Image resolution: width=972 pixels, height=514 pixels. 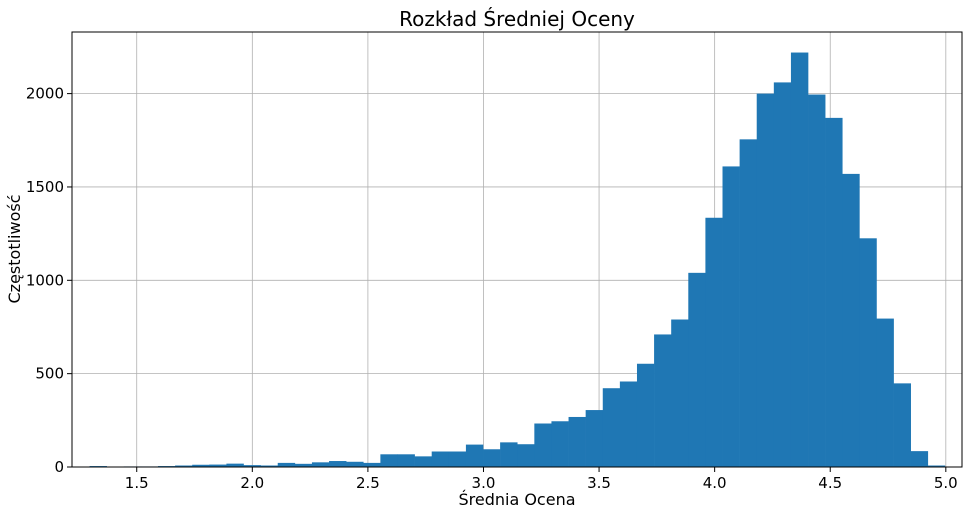 What do you see at coordinates (599, 483) in the screenshot?
I see `x-tick-label: 3.5` at bounding box center [599, 483].